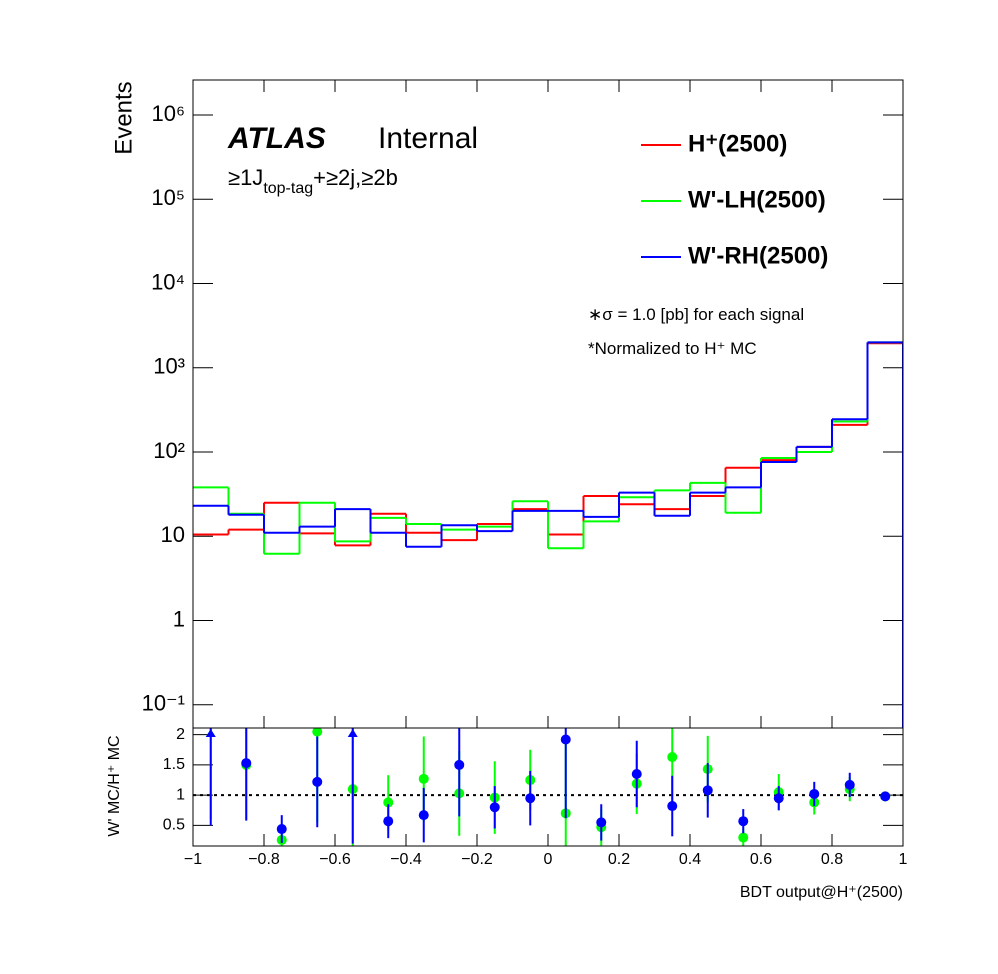 The image size is (998, 974). Describe the element at coordinates (169, 450) in the screenshot. I see `y-tick-label: 10²` at that location.